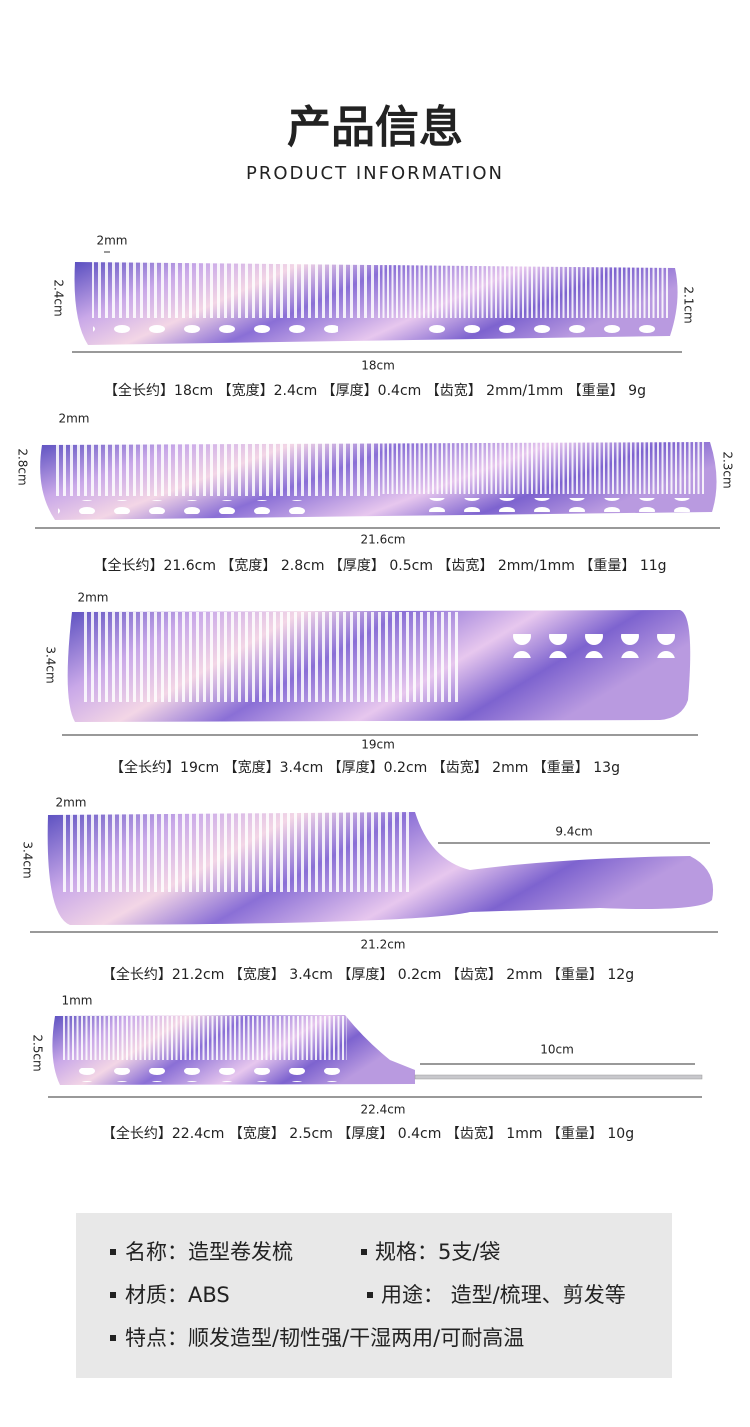  I want to click on length-label: 18cm, so click(378, 366).